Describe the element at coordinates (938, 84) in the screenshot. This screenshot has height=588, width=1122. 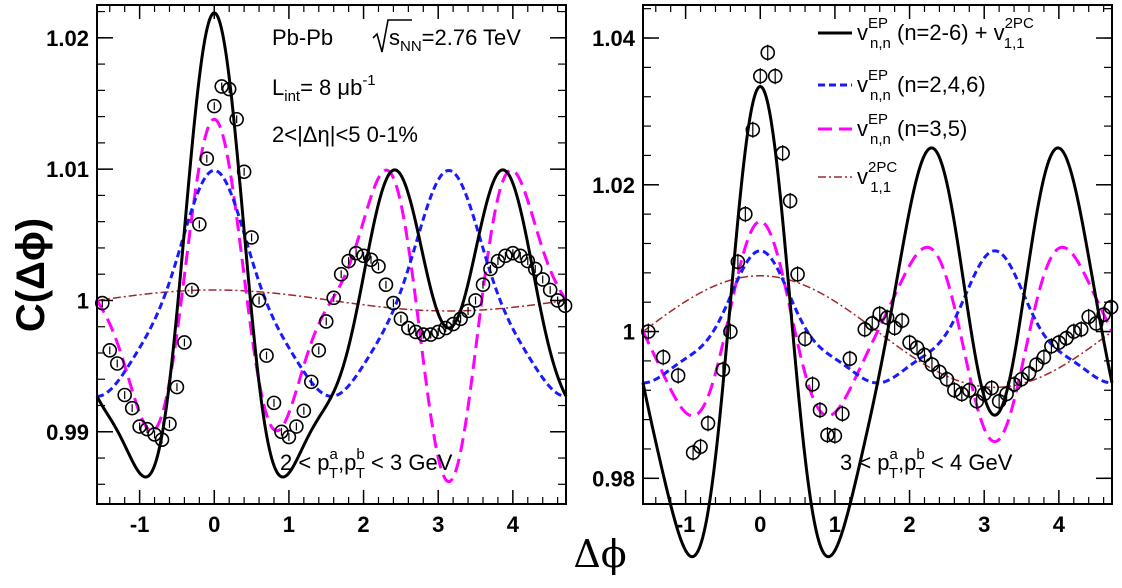
I see `legend-text: (n=2,4,6)` at that location.